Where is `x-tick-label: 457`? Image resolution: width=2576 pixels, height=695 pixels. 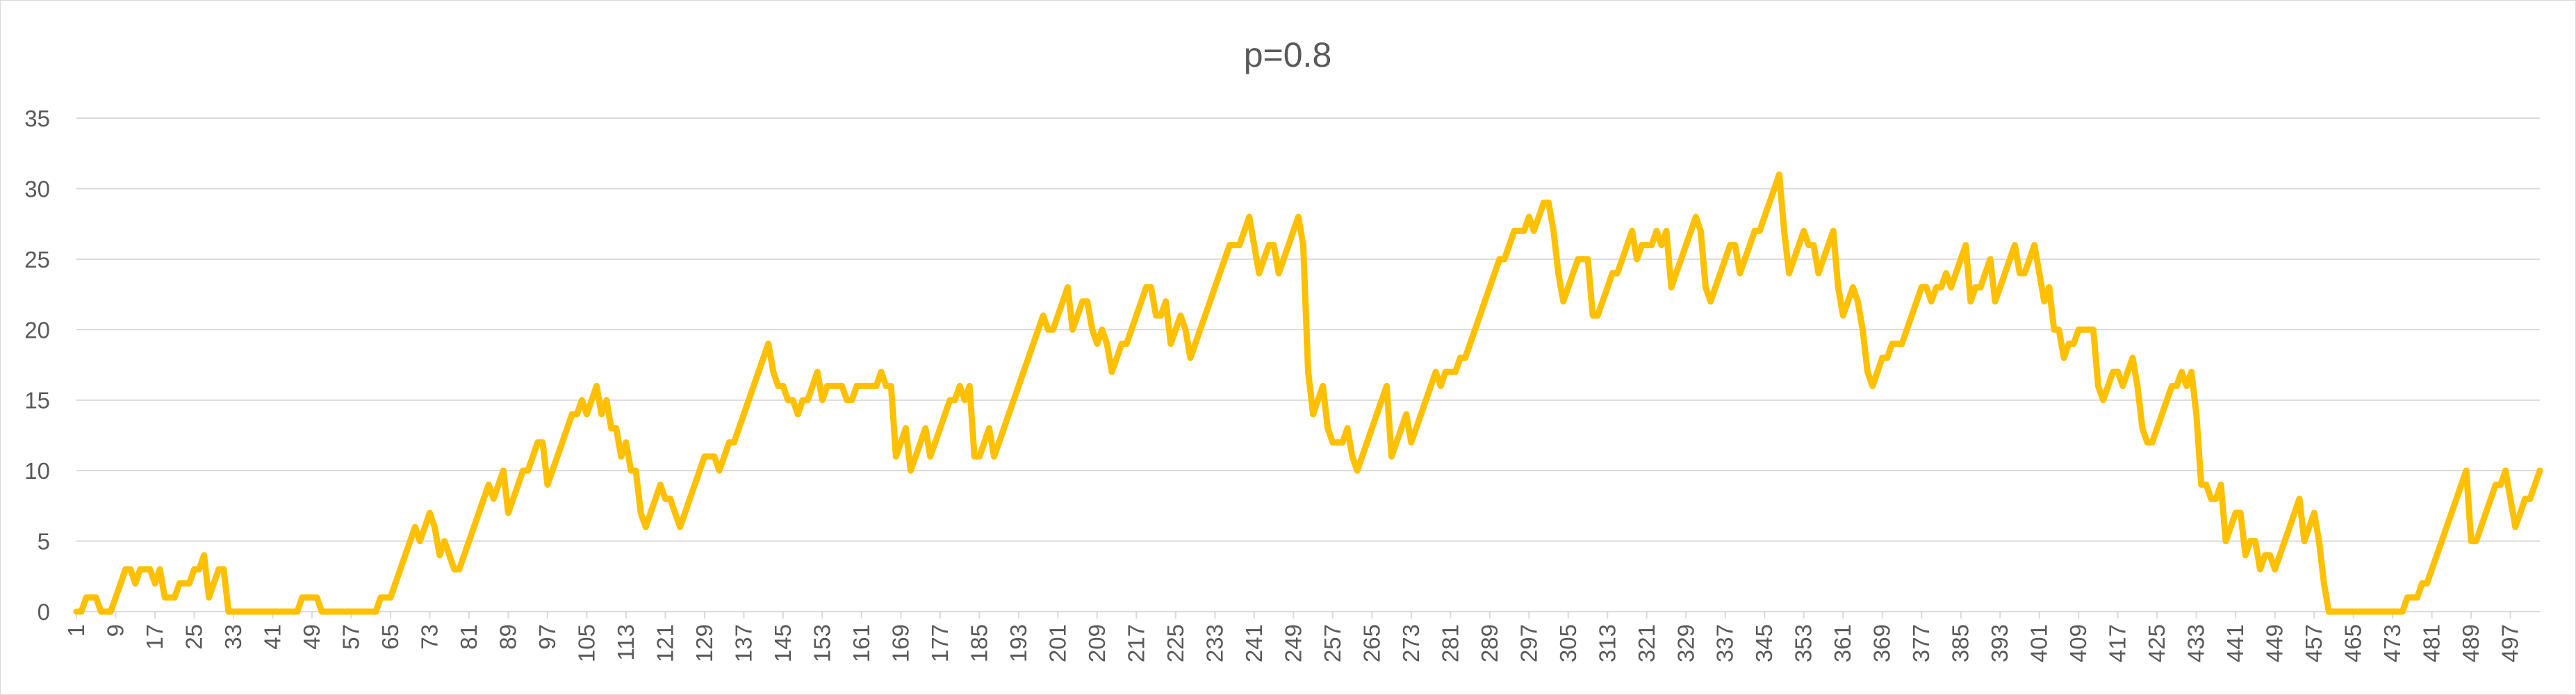
x-tick-label: 457 is located at coordinates (2314, 643).